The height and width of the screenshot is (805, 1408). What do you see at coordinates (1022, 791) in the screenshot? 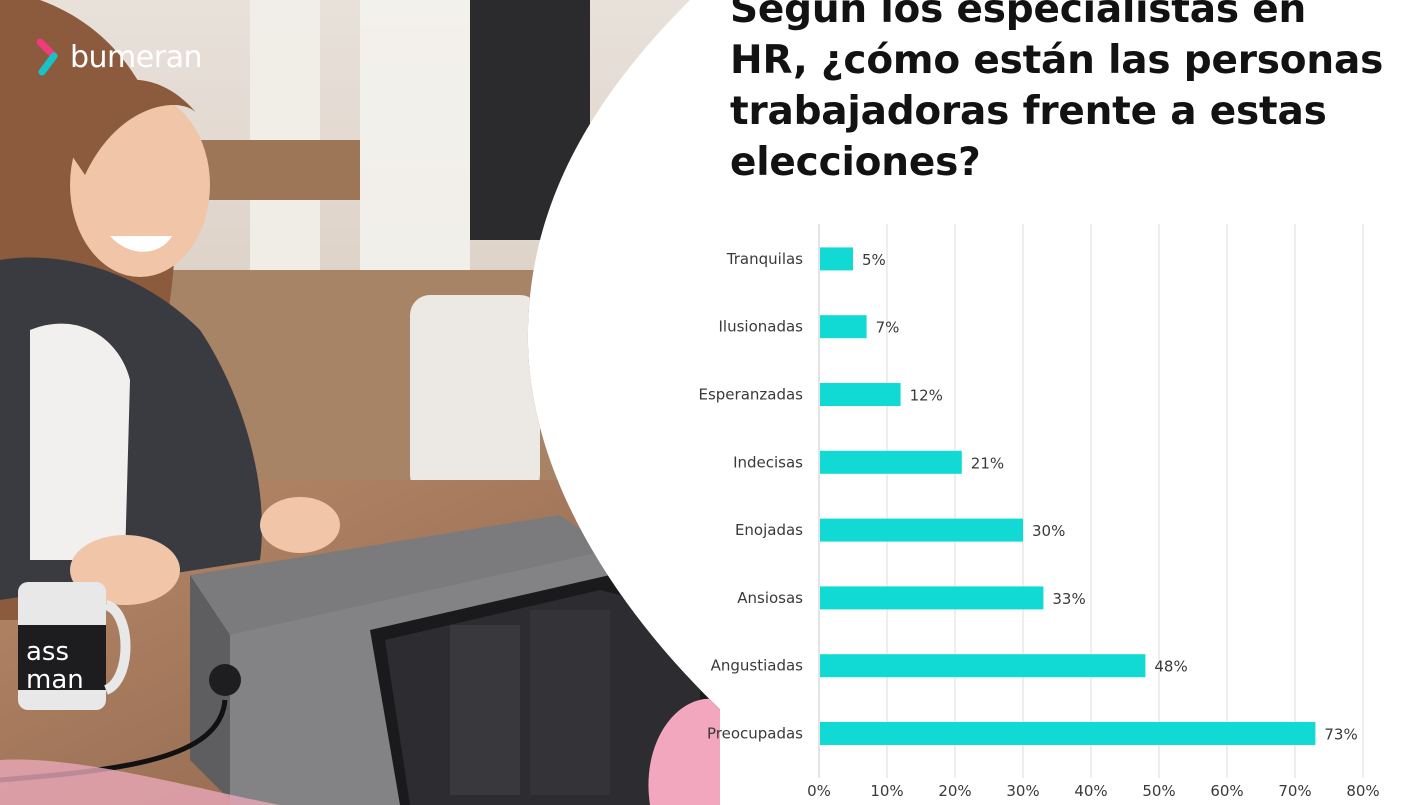
I see `x-tick-label: 30%` at bounding box center [1022, 791].